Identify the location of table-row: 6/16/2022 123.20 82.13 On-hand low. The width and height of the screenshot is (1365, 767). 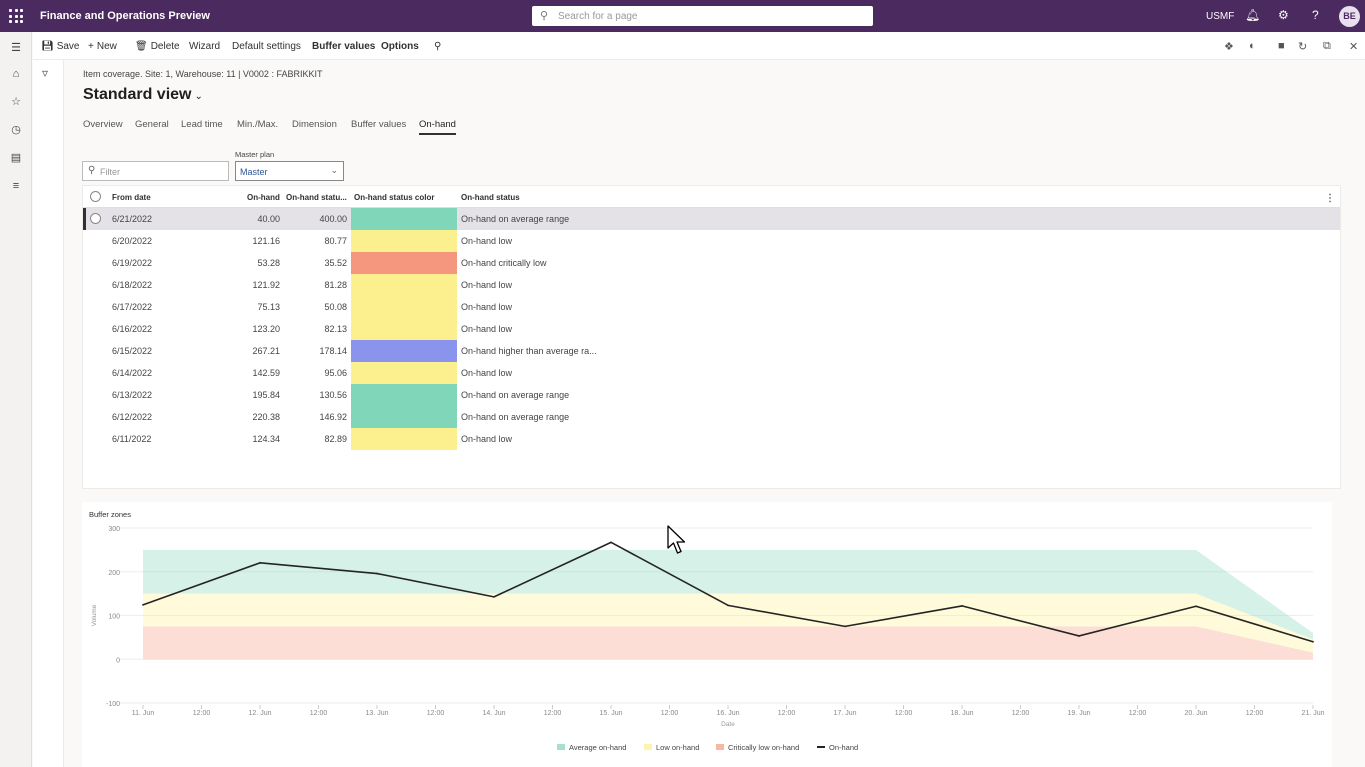
(711, 329).